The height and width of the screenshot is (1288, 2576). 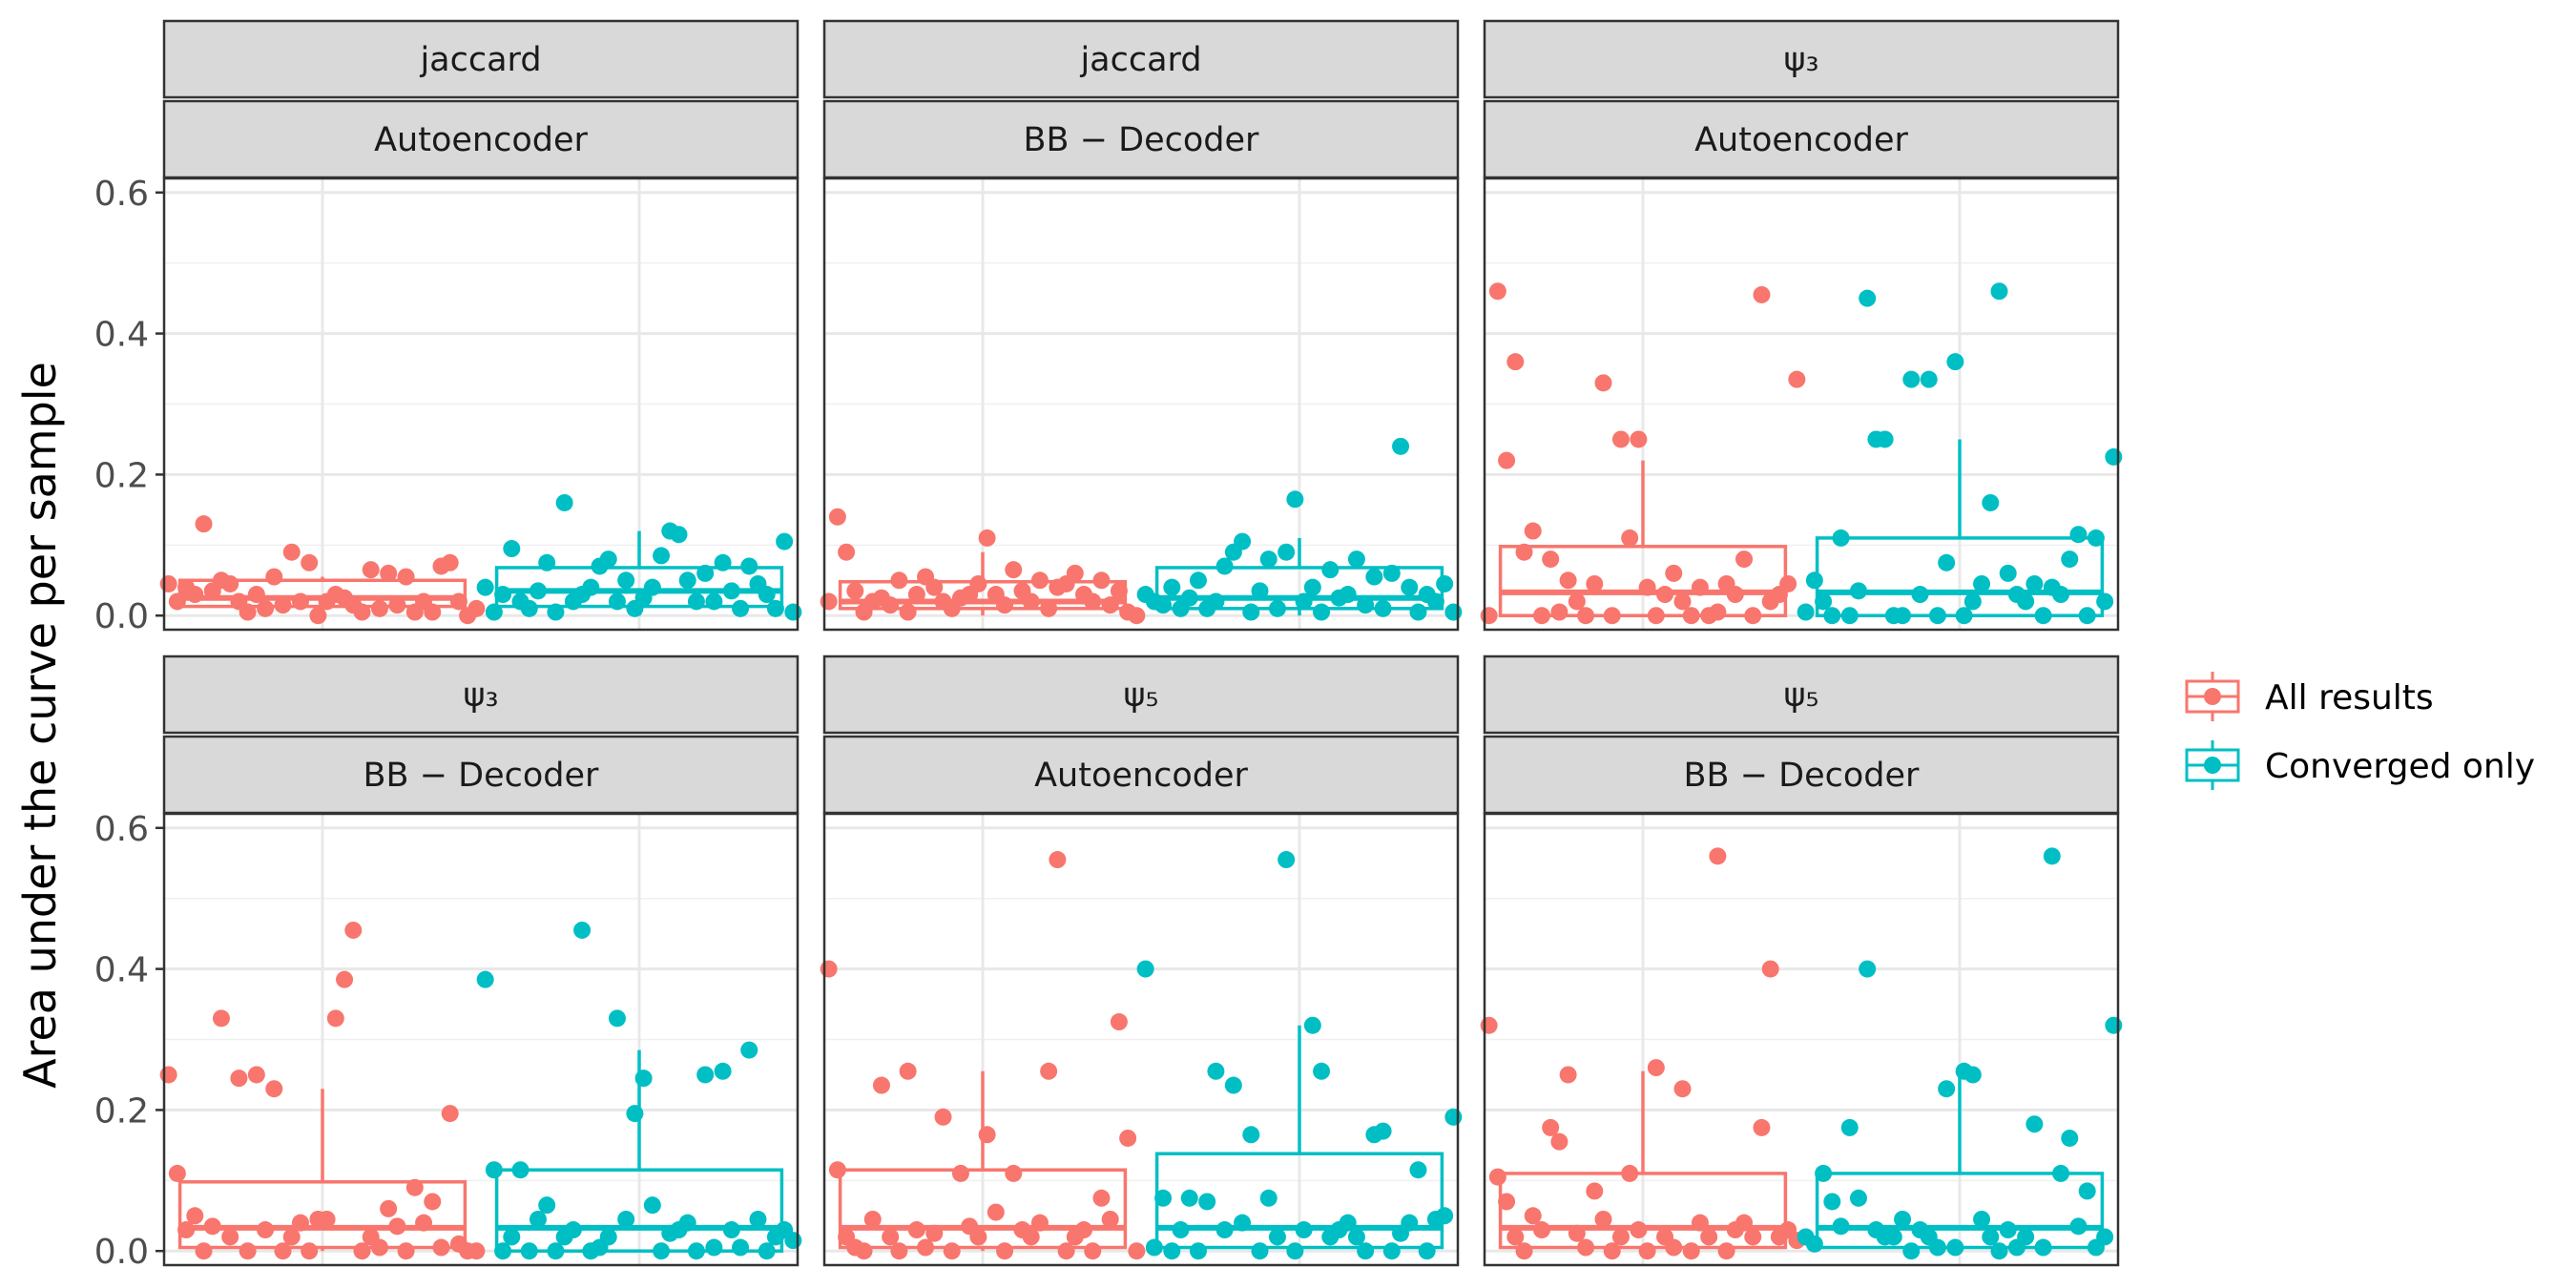 What do you see at coordinates (121, 829) in the screenshot?
I see `y-tick-label: 0.6` at bounding box center [121, 829].